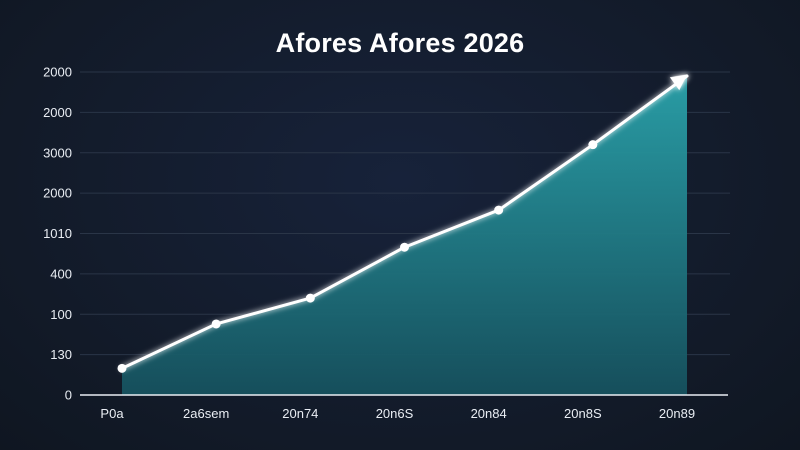 The height and width of the screenshot is (450, 800). Describe the element at coordinates (395, 413) in the screenshot. I see `x-tick-label: 20n6S` at that location.